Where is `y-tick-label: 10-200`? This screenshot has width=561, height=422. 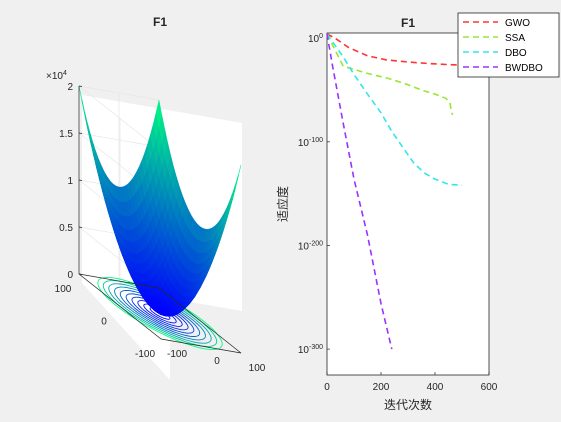 y-tick-label: 10-200 is located at coordinates (310, 246).